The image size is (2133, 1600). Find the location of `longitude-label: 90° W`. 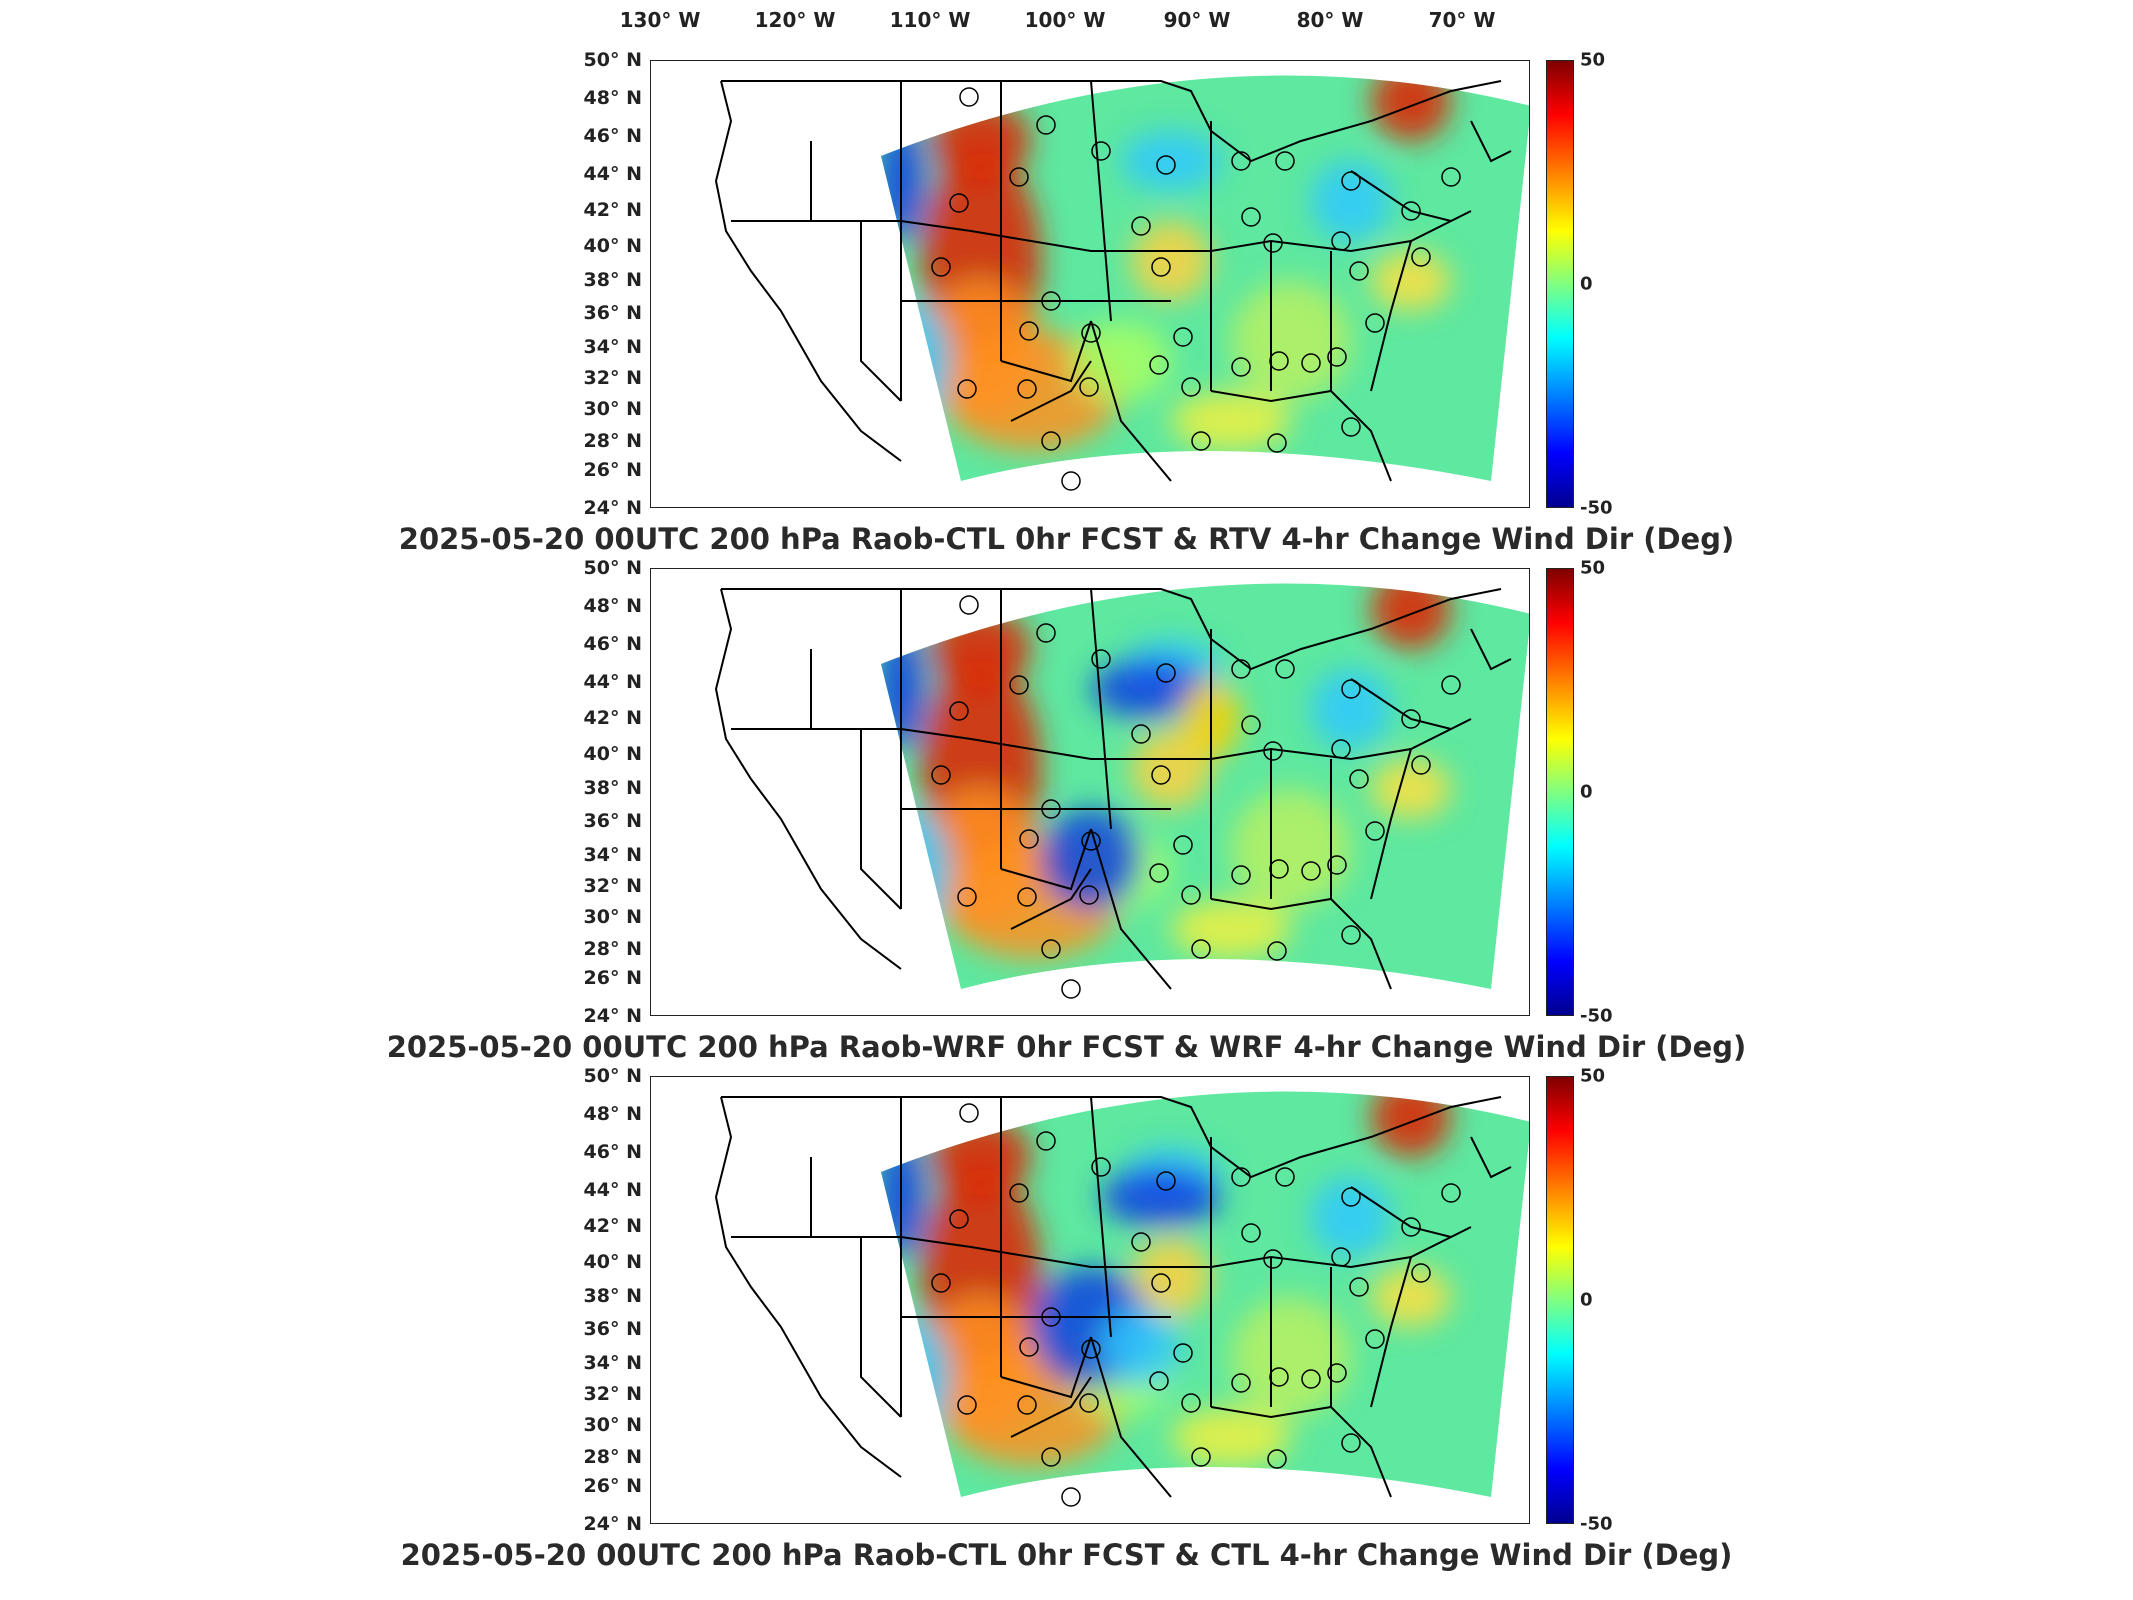

longitude-label: 90° W is located at coordinates (1197, 20).